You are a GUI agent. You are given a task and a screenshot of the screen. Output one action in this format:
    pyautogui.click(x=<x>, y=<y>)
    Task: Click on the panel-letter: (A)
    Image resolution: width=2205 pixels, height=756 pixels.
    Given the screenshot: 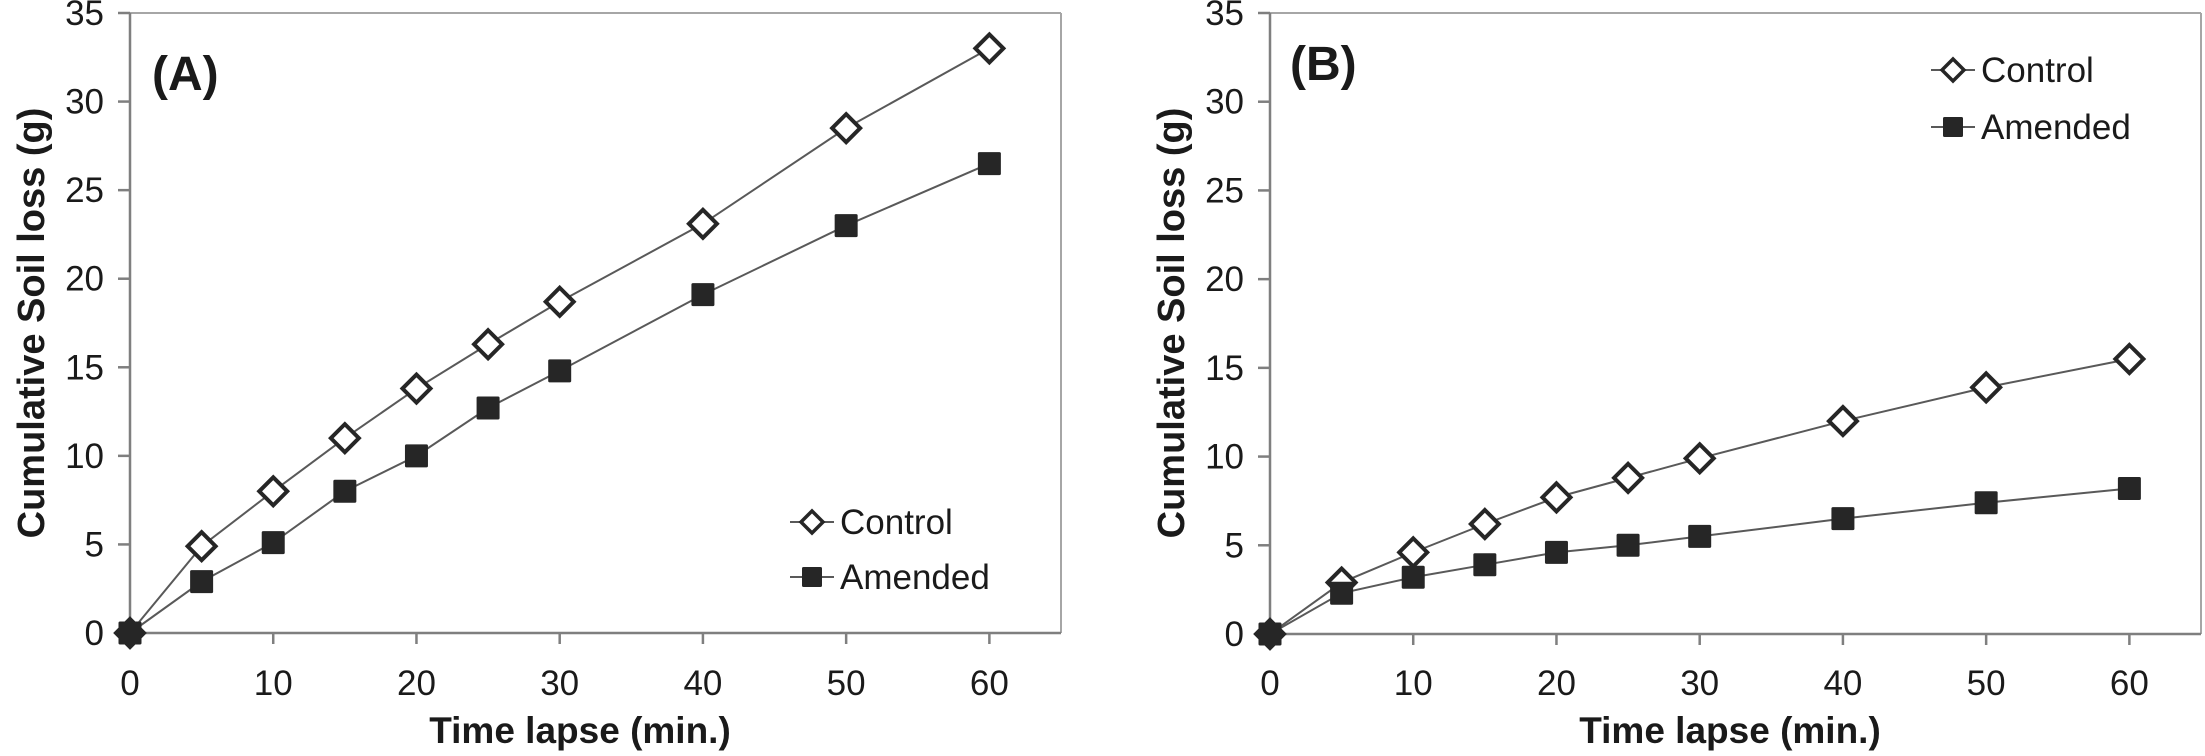 What is the action you would take?
    pyautogui.click(x=185, y=74)
    